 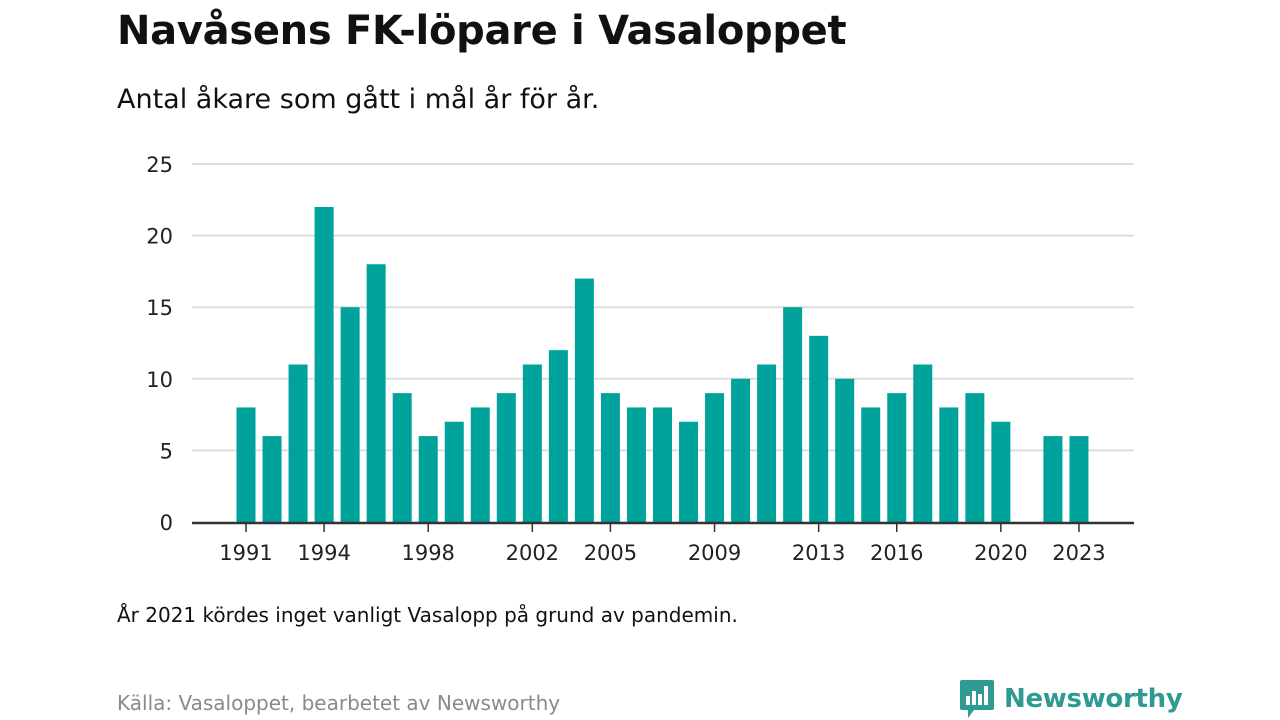 What do you see at coordinates (714, 553) in the screenshot?
I see `x-tick-label: 2009` at bounding box center [714, 553].